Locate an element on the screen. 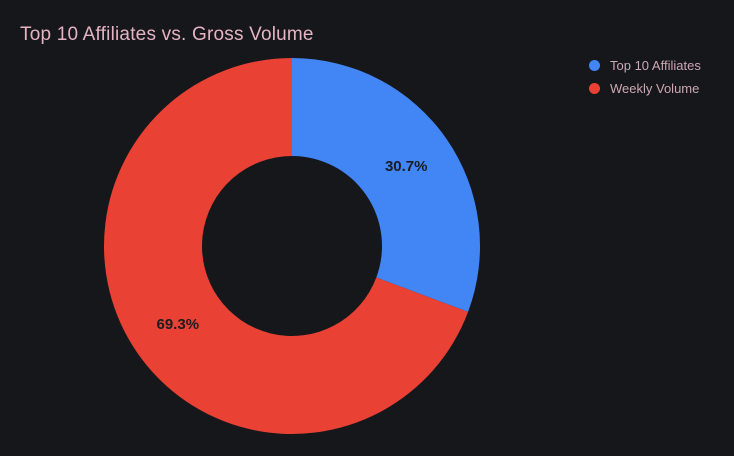 The height and width of the screenshot is (456, 734). legend-label-weekly-volume: Weekly Volume is located at coordinates (655, 88).